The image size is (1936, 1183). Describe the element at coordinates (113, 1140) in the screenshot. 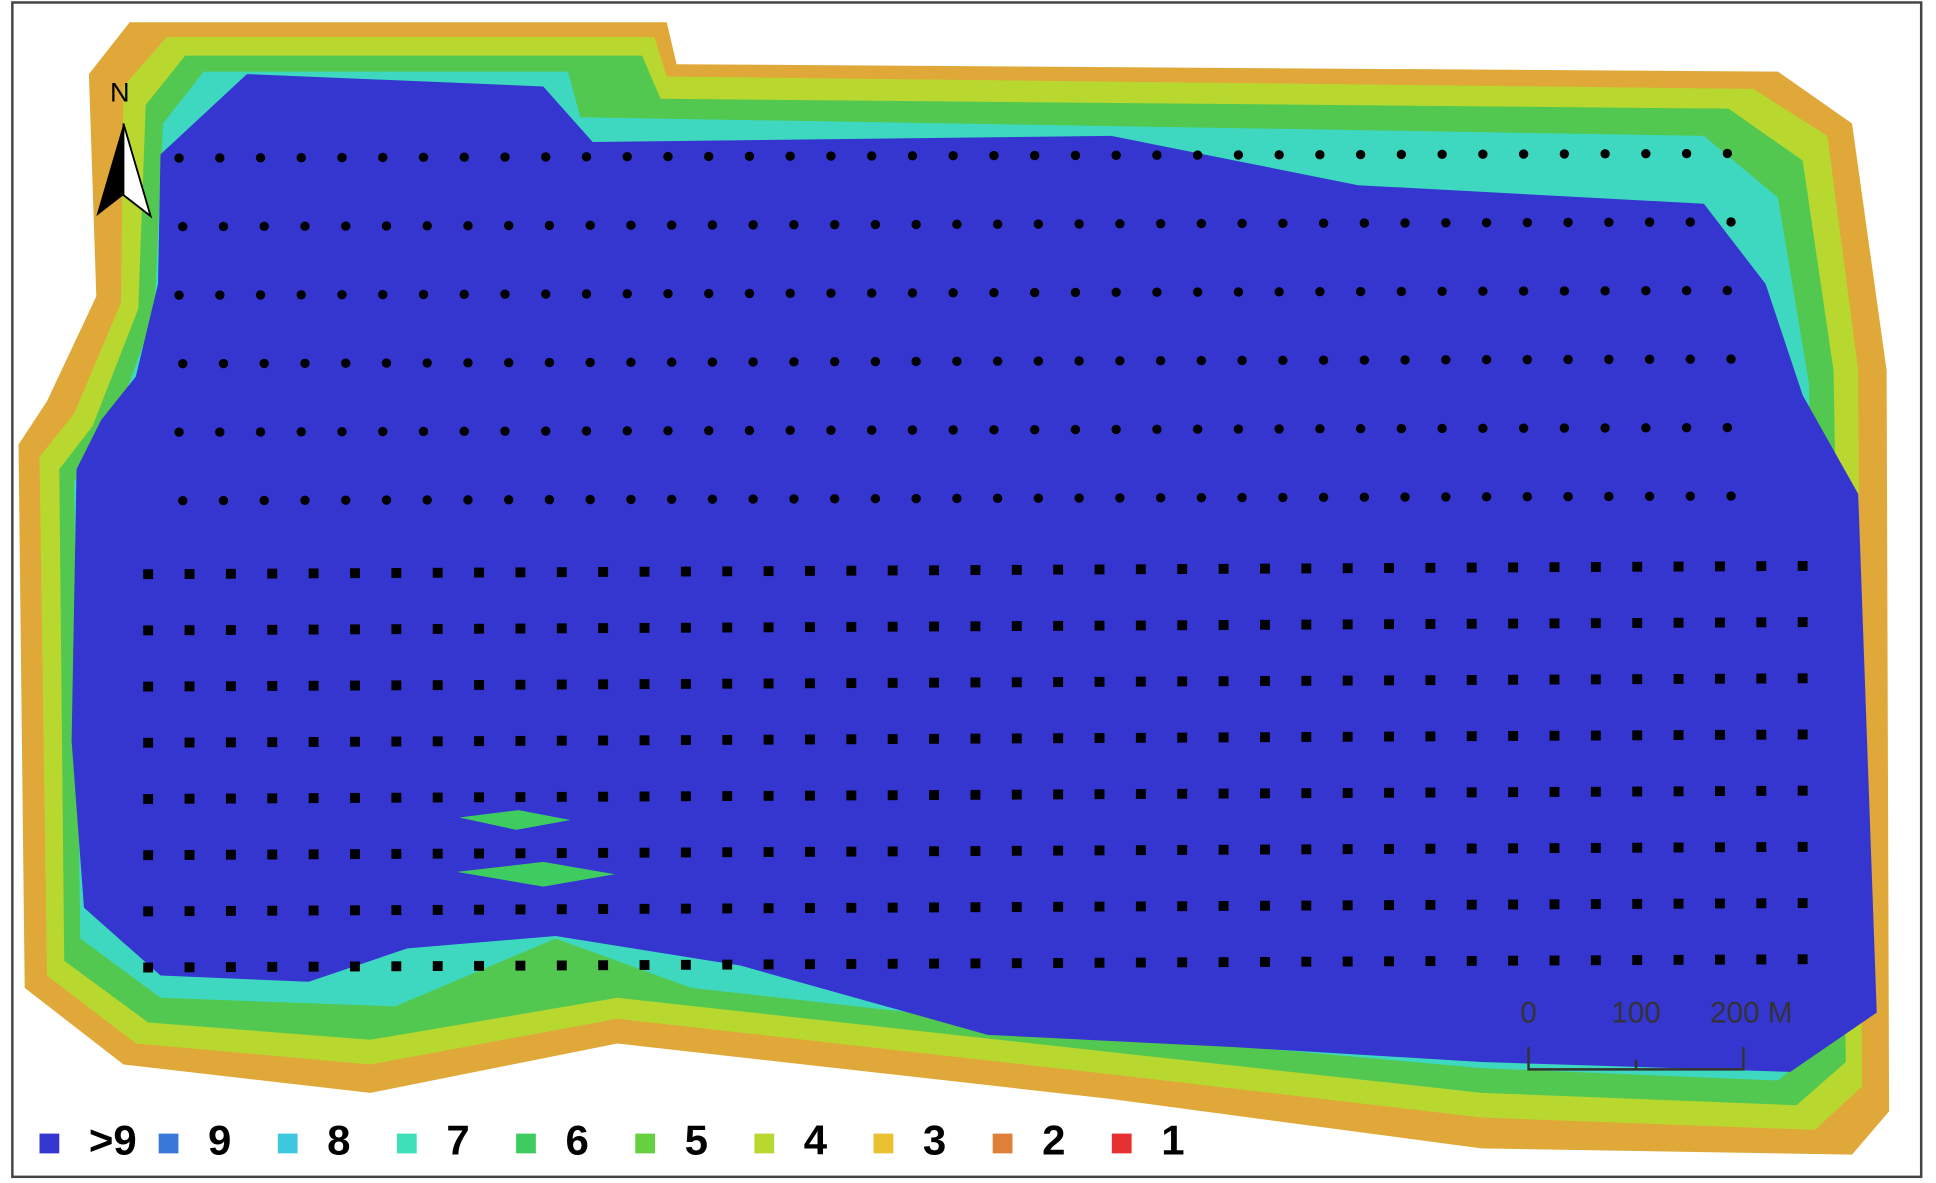

I see `legend-label: >9` at that location.